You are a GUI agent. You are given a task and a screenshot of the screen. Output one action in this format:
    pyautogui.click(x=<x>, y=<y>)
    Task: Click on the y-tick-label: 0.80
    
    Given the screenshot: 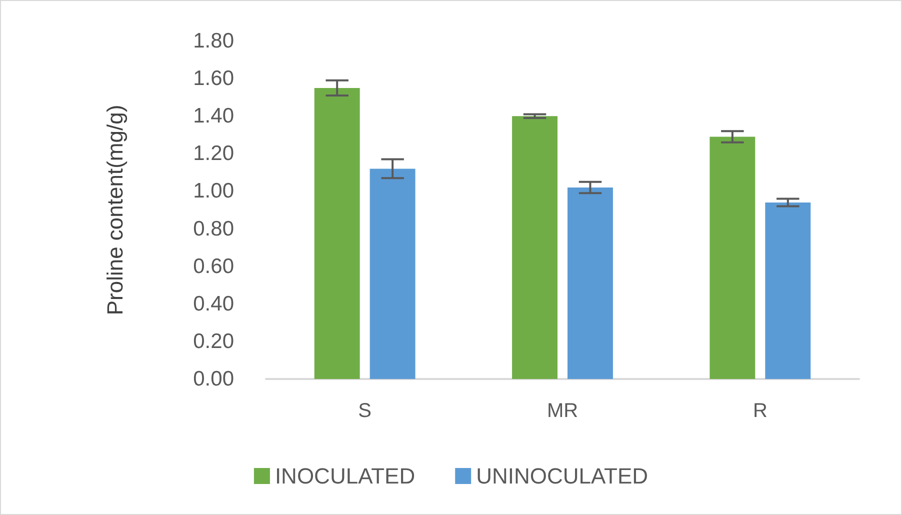 What is the action you would take?
    pyautogui.click(x=213, y=228)
    